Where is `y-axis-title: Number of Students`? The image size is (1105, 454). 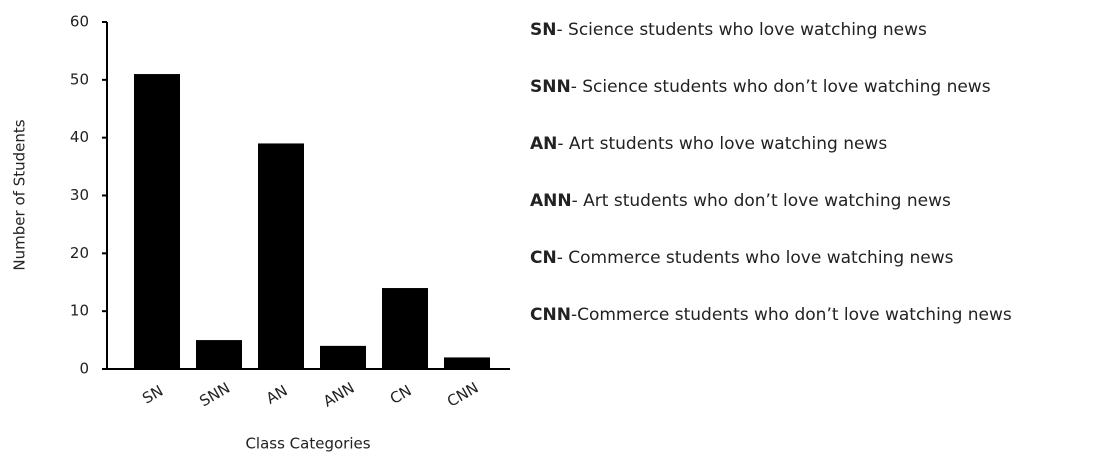 y-axis-title: Number of Students is located at coordinates (20, 194).